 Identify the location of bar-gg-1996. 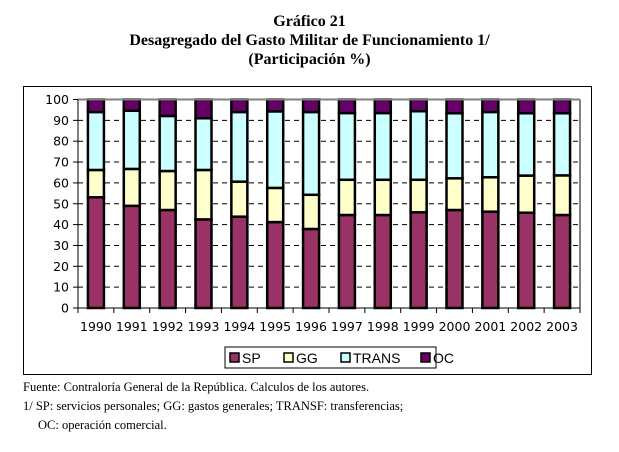
(311, 212).